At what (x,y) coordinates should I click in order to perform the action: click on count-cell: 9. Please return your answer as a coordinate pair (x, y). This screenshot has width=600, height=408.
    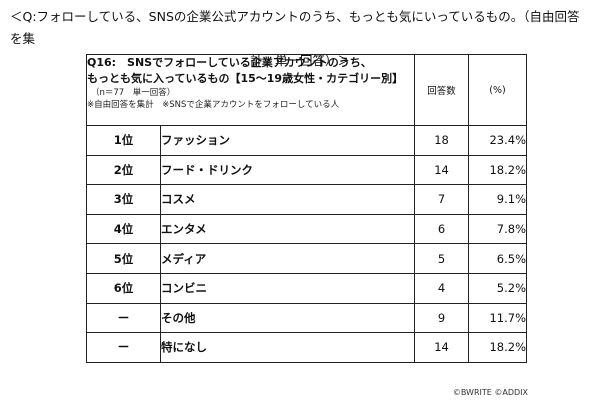
    Looking at the image, I should click on (442, 318).